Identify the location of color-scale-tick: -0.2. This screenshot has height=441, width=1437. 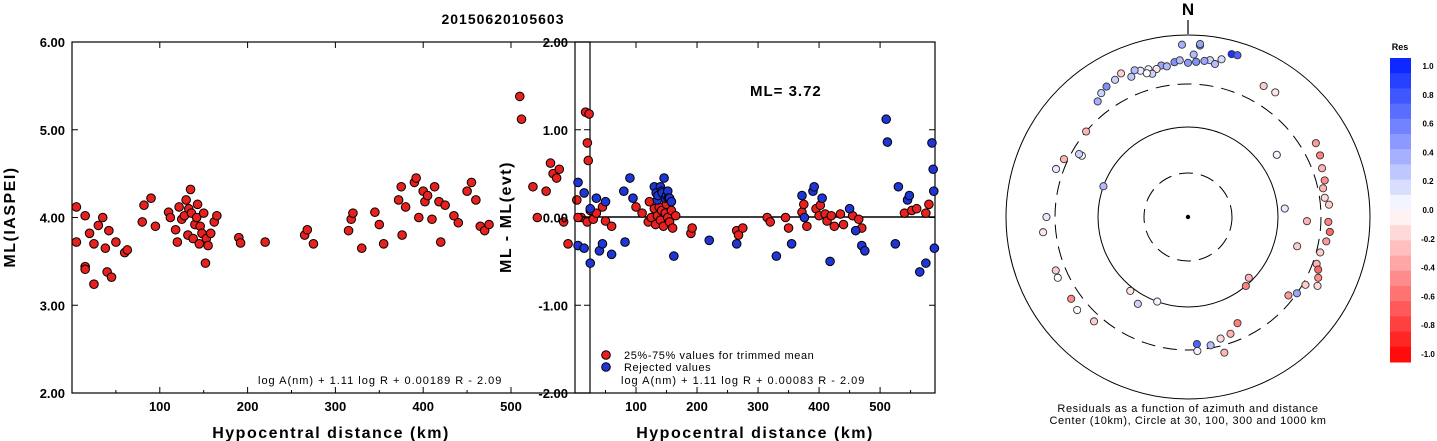
(1428, 239).